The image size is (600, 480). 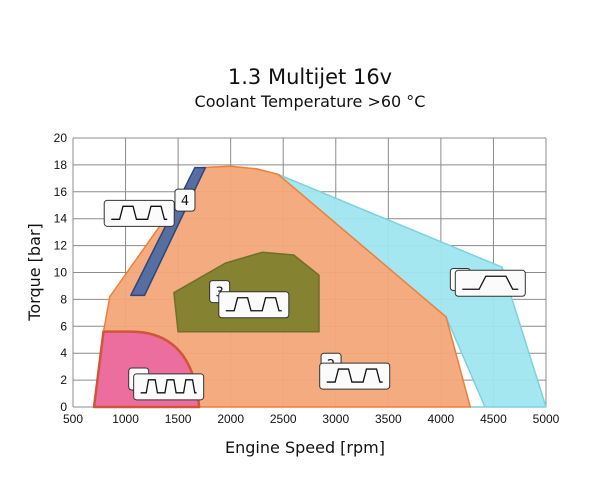 I want to click on y-tick-label: 18, so click(x=61, y=165).